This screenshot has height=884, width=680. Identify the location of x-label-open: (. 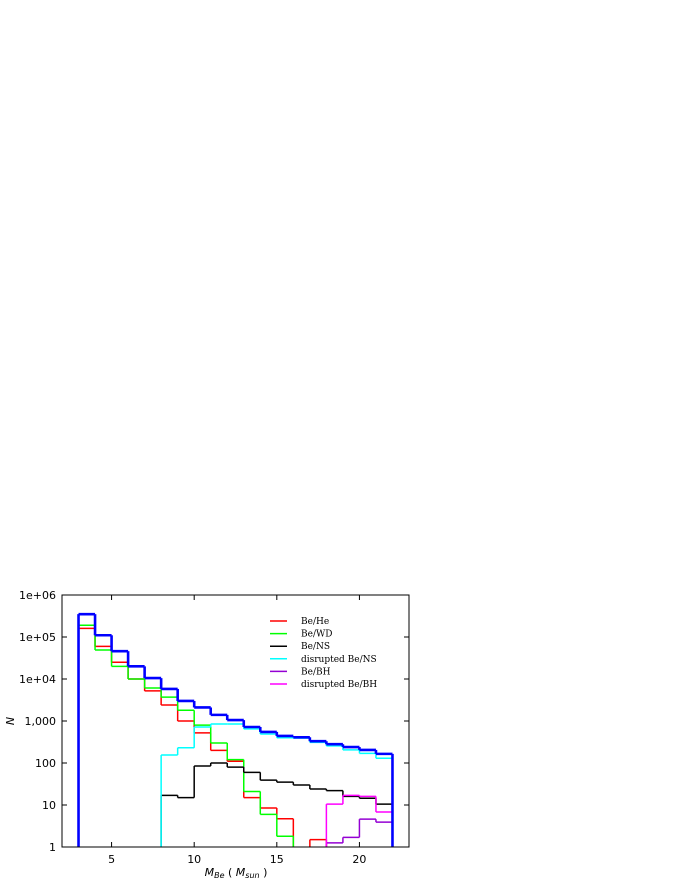
(230, 872).